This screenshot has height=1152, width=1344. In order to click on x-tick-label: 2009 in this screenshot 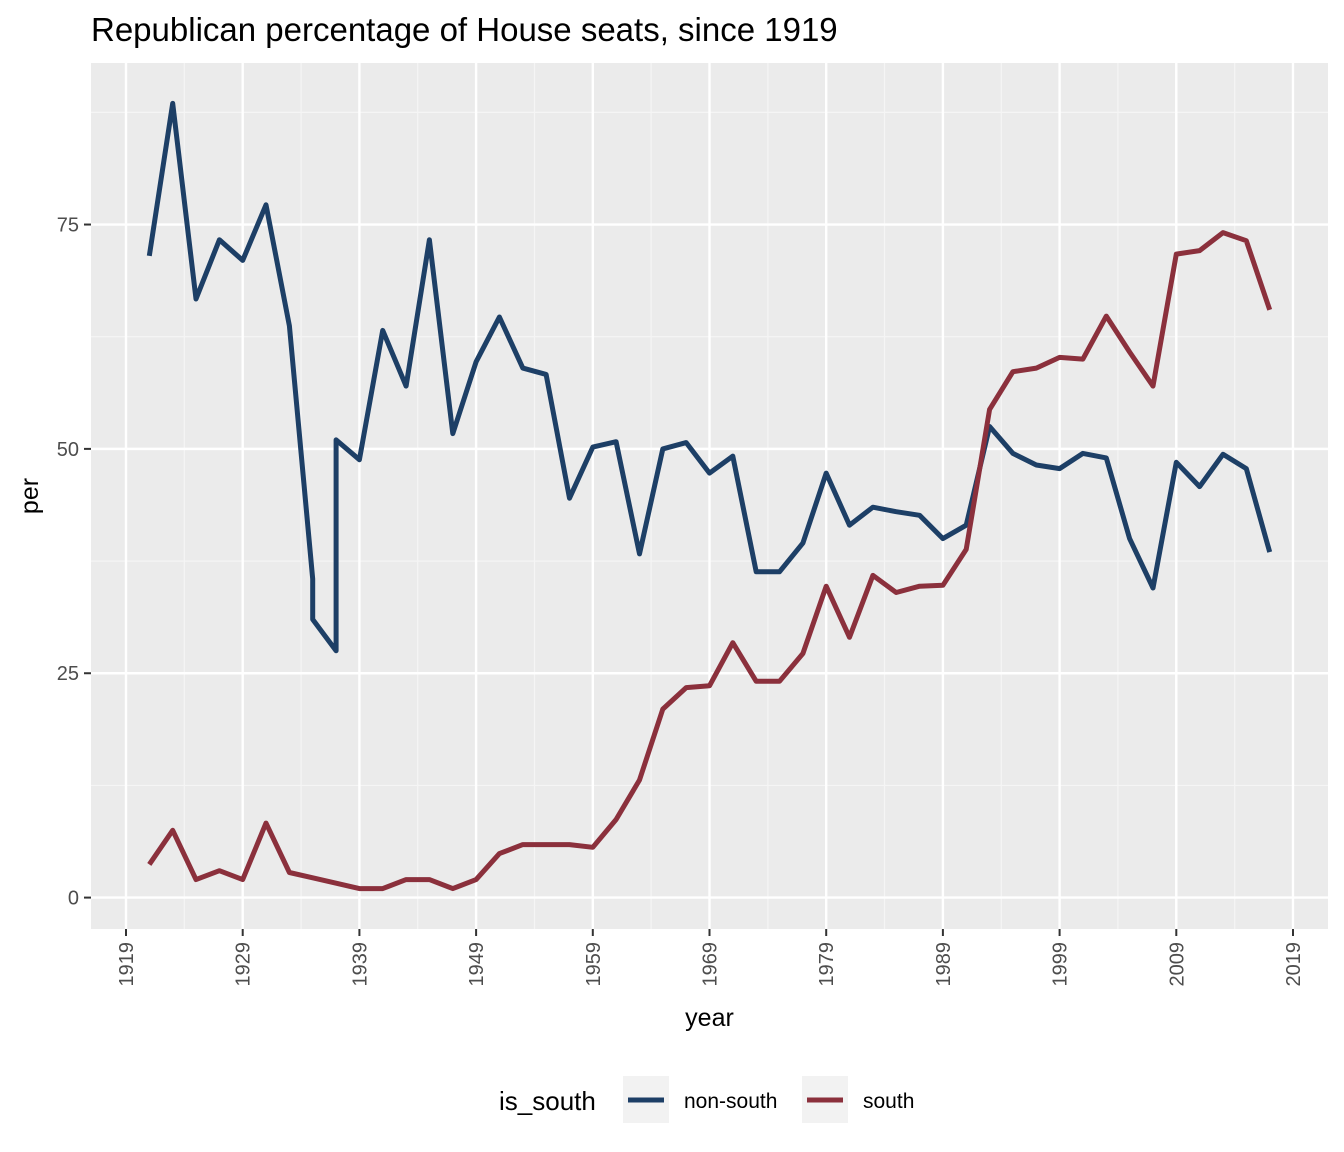, I will do `click(1177, 964)`.